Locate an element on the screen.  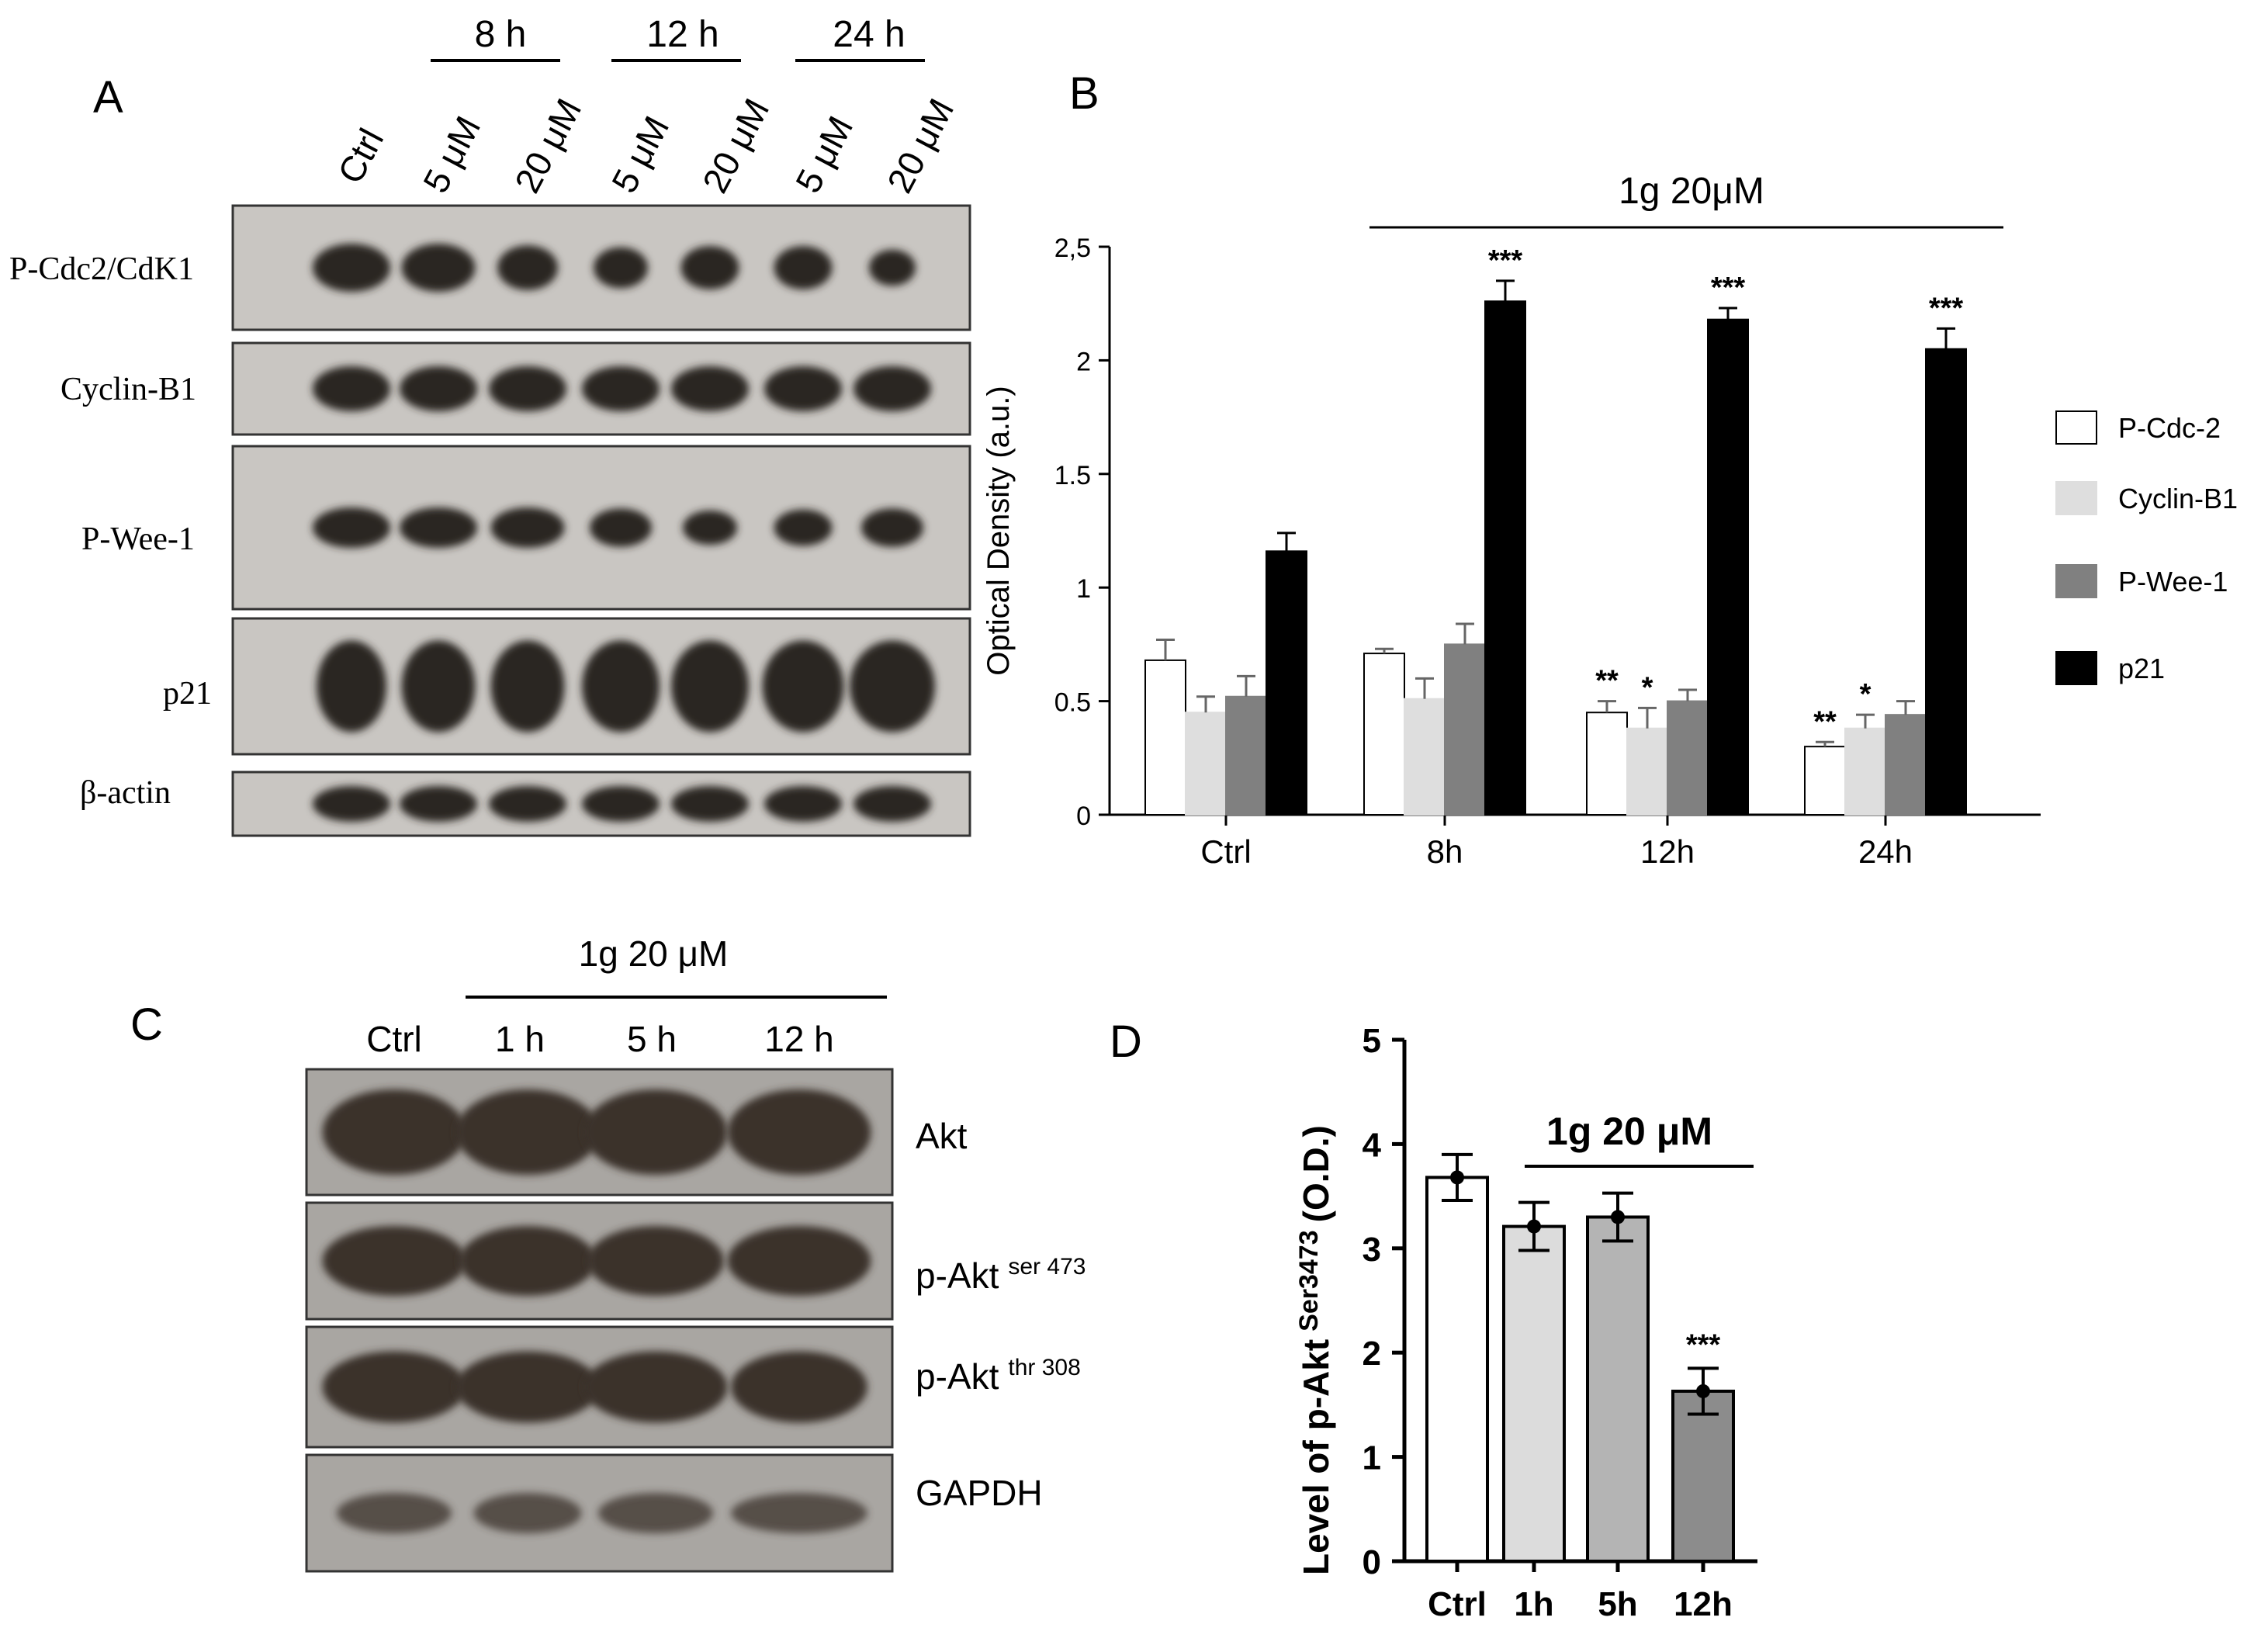
b-x-tick-label: Ctrl is located at coordinates (1226, 851).